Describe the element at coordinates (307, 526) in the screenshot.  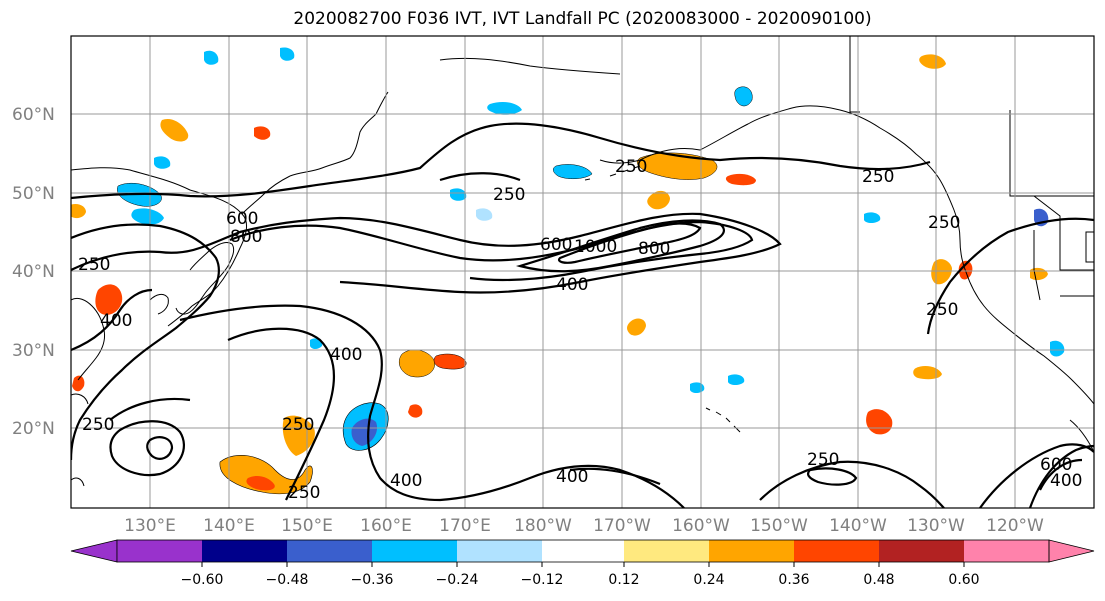
I see `lon-label: 150°E` at that location.